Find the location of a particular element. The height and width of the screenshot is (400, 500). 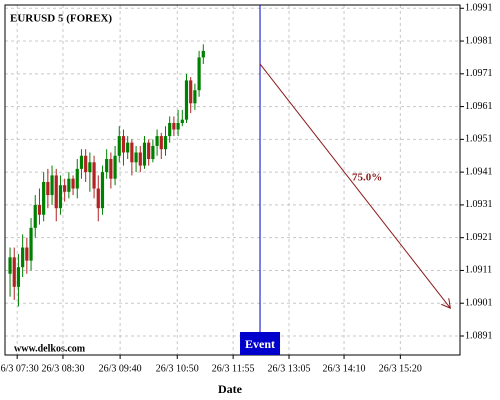

x-tick-label: 26/3 11:55 is located at coordinates (233, 368).